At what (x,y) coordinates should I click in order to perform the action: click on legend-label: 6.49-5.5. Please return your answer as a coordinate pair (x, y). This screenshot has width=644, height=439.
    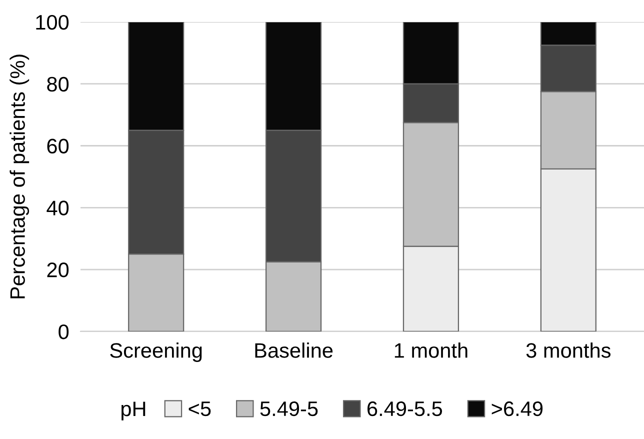
    Looking at the image, I should click on (405, 408).